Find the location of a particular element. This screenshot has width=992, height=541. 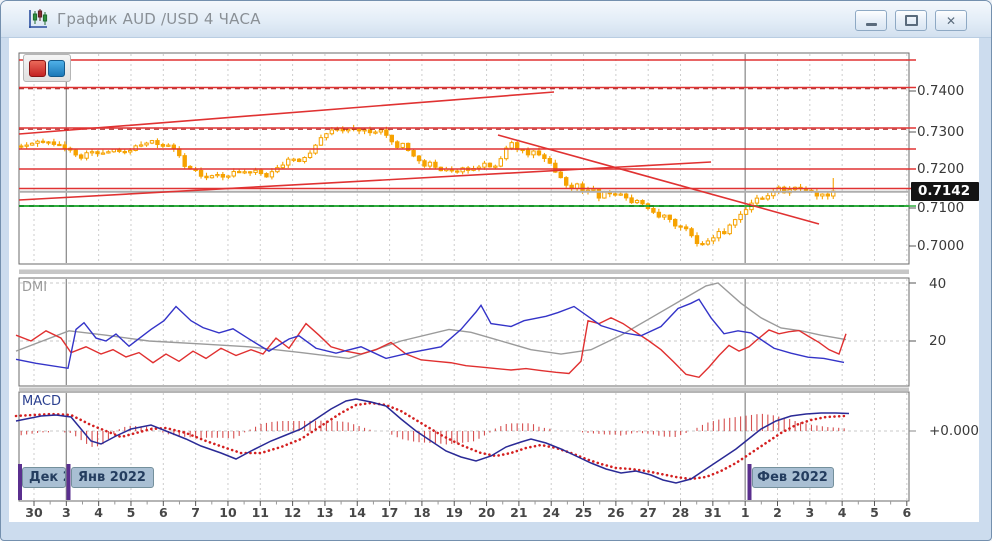

period-box-february: Фев 2022 is located at coordinates (792, 477).